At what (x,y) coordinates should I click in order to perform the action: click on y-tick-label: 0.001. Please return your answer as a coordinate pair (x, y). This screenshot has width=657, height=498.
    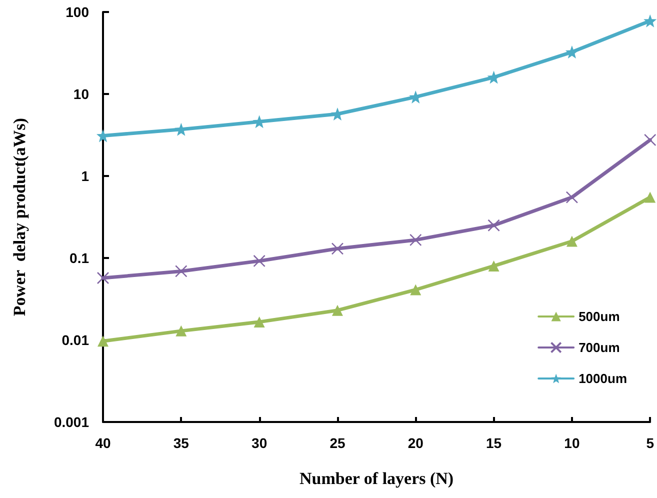
    Looking at the image, I should click on (72, 422).